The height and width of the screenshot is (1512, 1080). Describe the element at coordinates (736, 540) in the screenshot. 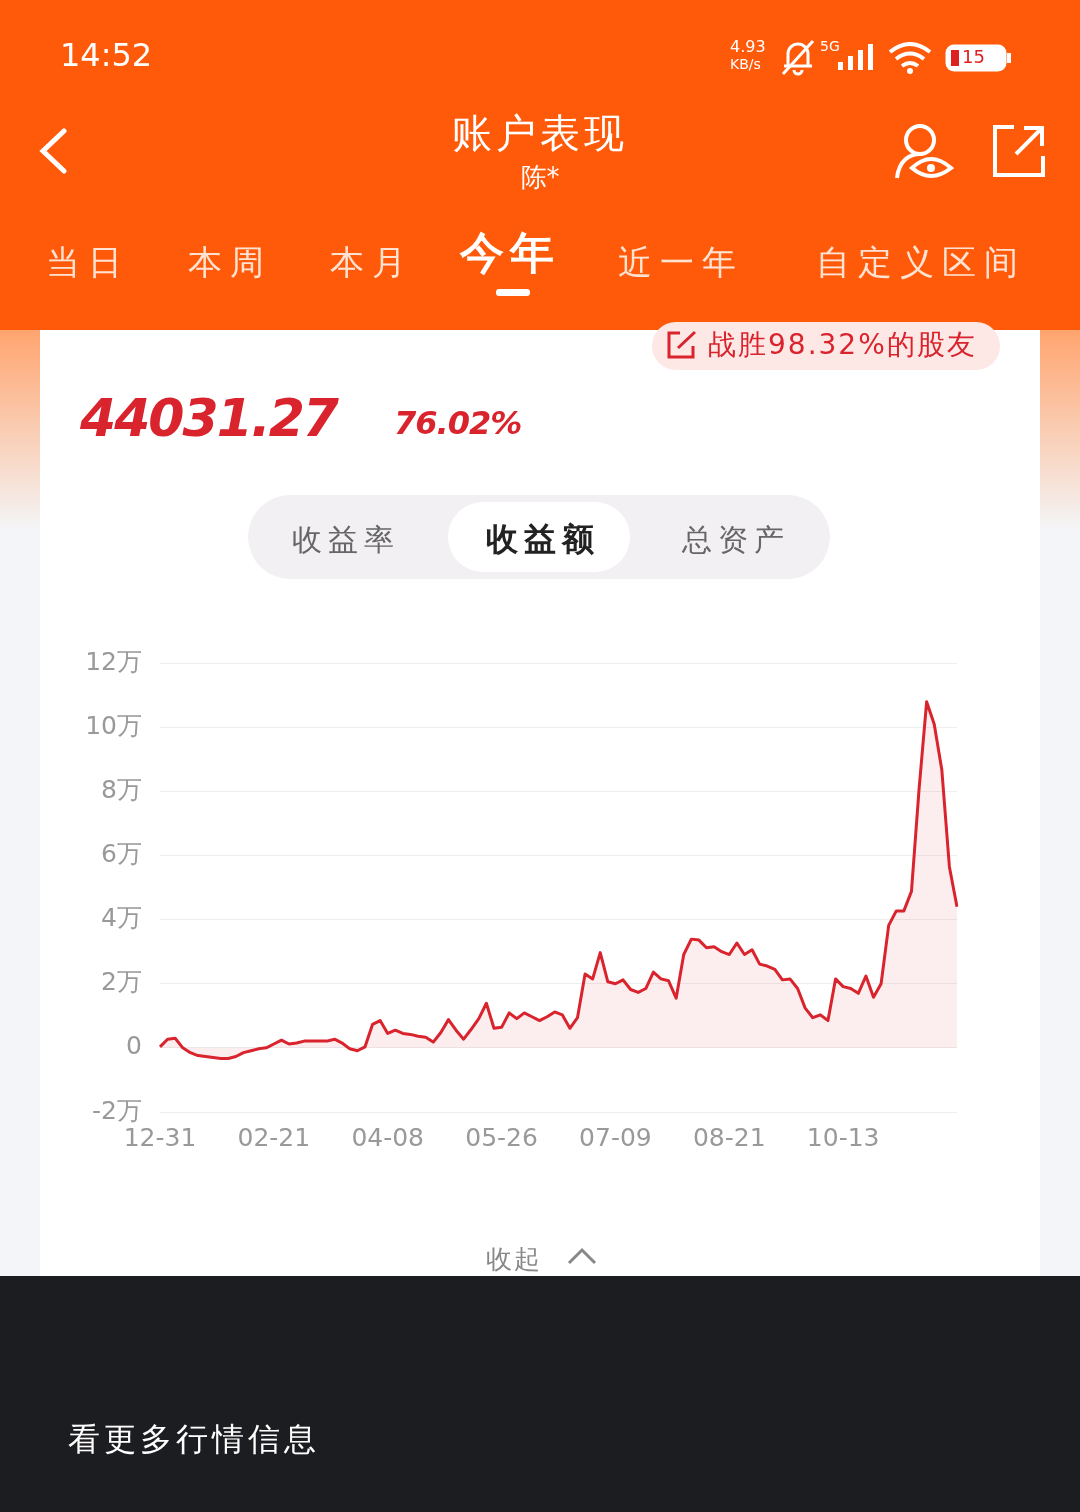

I see `text: 总资产` at that location.